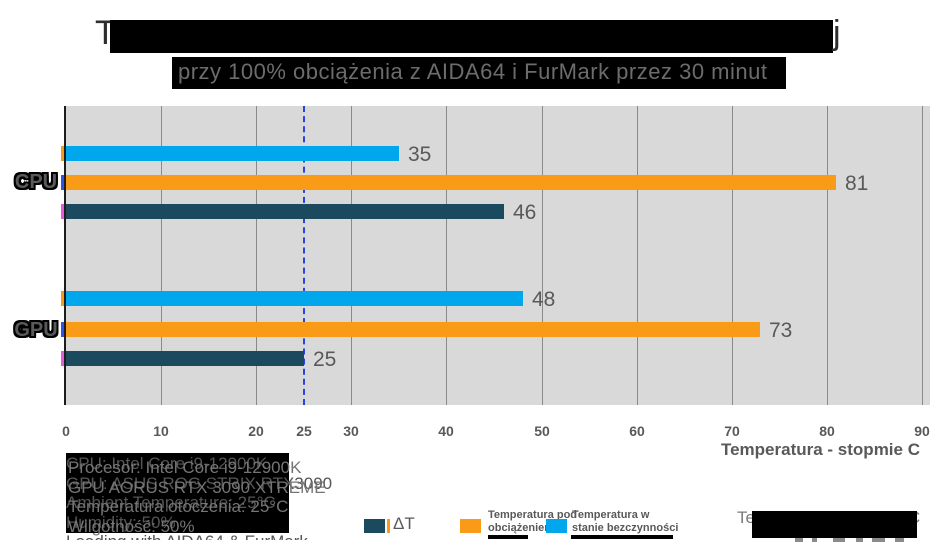 This screenshot has width=944, height=556. I want to click on footnote-en-line: Humidity: 50%, so click(121, 522).